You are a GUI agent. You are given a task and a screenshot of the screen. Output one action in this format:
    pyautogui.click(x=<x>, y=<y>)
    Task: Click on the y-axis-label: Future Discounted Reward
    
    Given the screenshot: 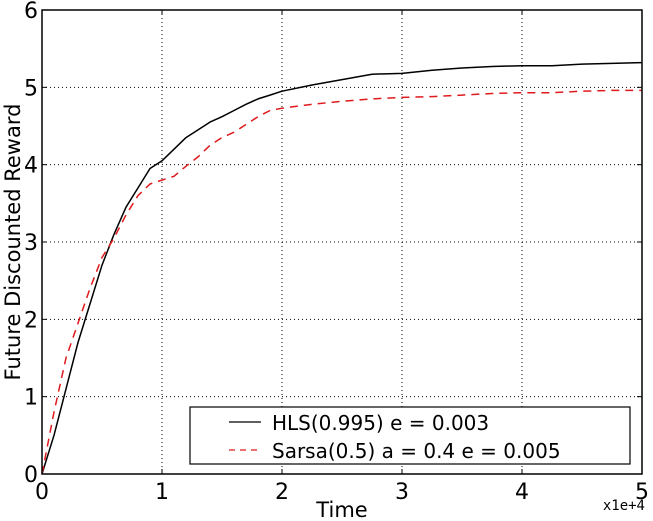 What is the action you would take?
    pyautogui.click(x=13, y=242)
    